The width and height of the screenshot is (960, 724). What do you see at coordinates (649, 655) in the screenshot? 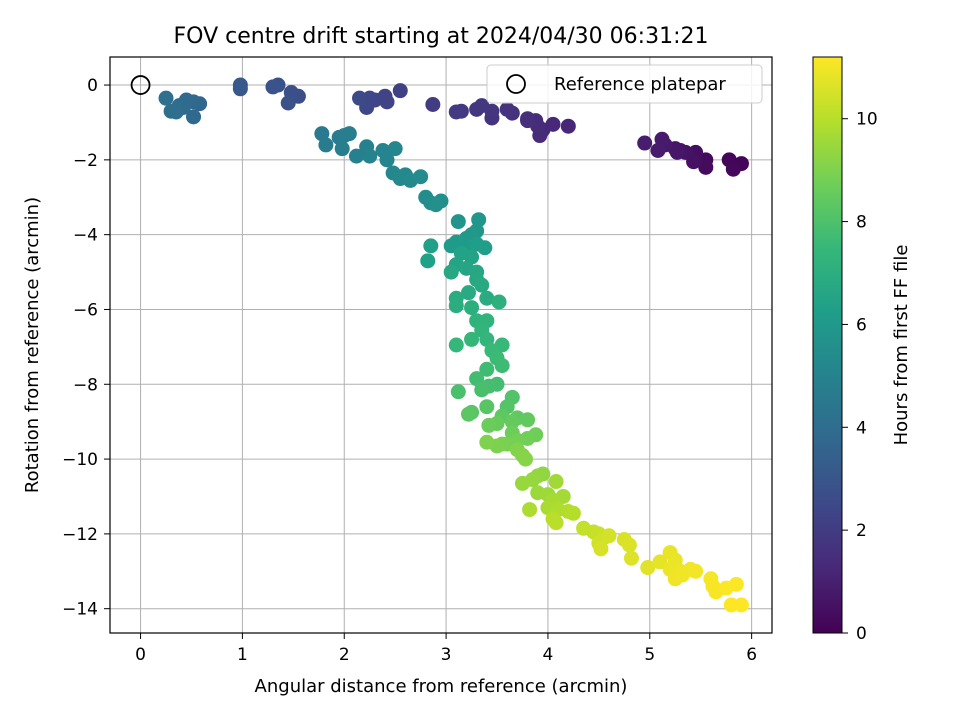
I see `x-tick-label: 5` at bounding box center [649, 655].